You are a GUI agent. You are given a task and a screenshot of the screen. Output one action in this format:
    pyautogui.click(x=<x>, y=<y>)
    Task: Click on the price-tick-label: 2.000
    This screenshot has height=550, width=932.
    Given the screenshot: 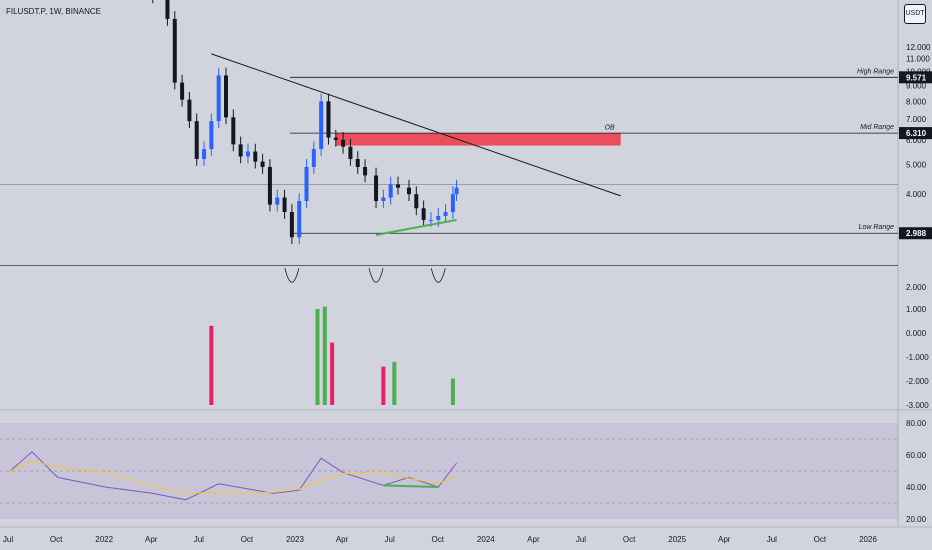 What is the action you would take?
    pyautogui.click(x=916, y=287)
    